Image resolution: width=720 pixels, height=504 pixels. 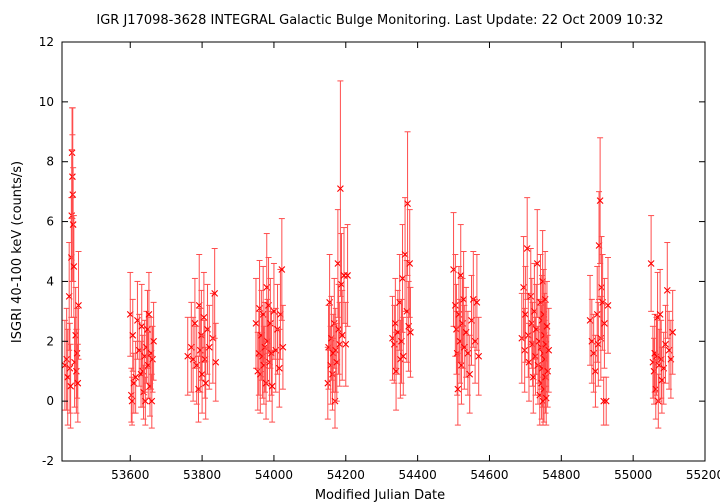 I want to click on x-tick-label: 54600, so click(x=489, y=475).